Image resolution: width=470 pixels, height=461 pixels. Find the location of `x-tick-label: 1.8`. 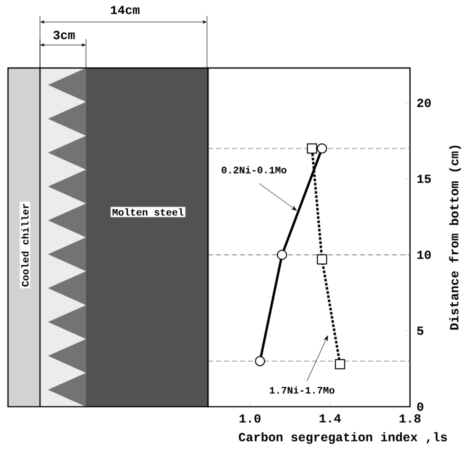

x-tick-label: 1.8 is located at coordinates (410, 418).